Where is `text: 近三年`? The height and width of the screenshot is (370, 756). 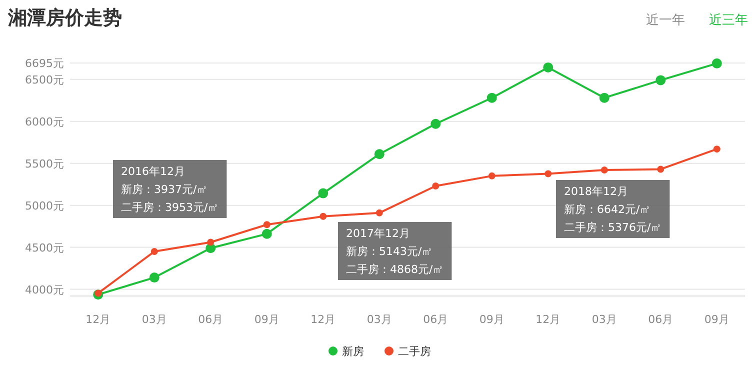
text: 近三年 is located at coordinates (728, 20).